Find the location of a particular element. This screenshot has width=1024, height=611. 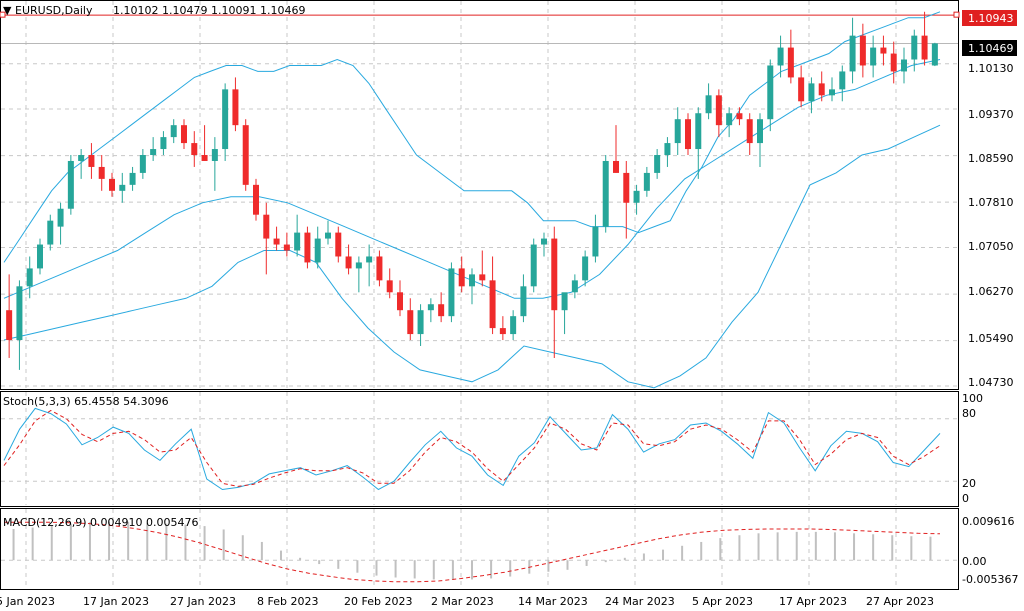

macd-signal-line is located at coordinates (472, 552).